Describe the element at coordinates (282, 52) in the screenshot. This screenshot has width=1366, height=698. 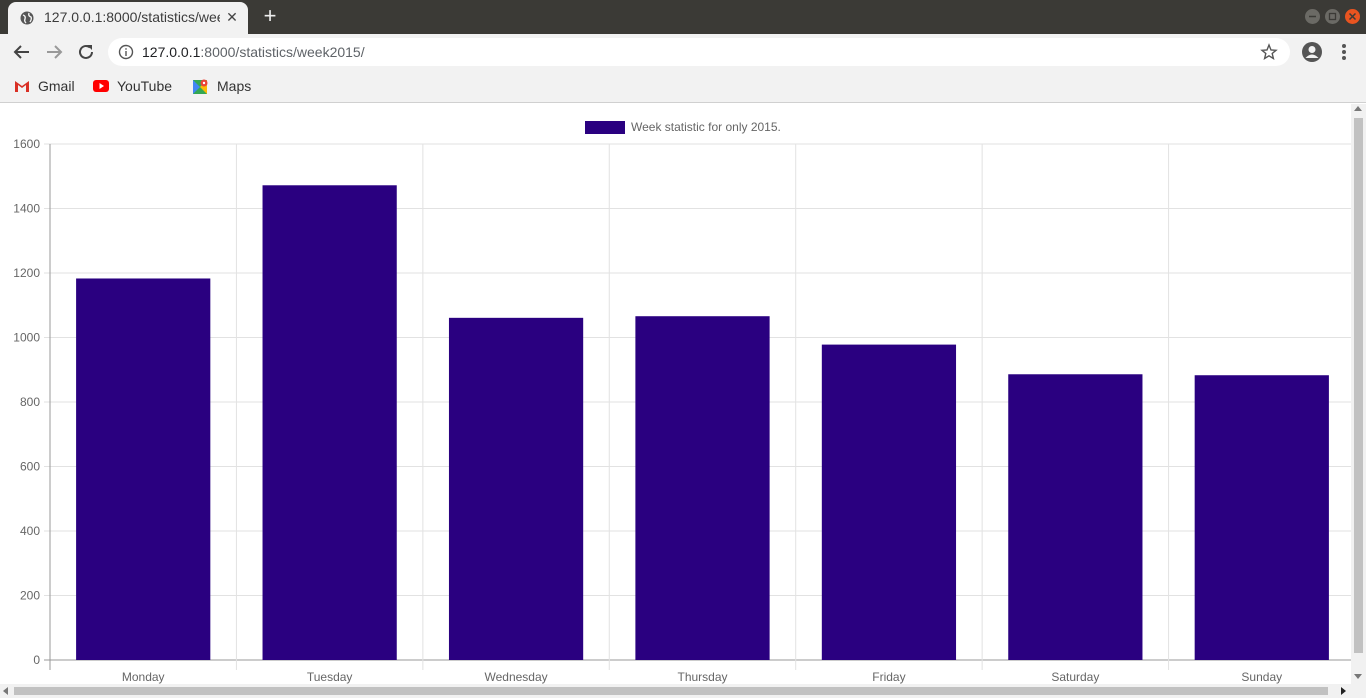
I see `url-path: :8000/statistics/week2015/` at that location.